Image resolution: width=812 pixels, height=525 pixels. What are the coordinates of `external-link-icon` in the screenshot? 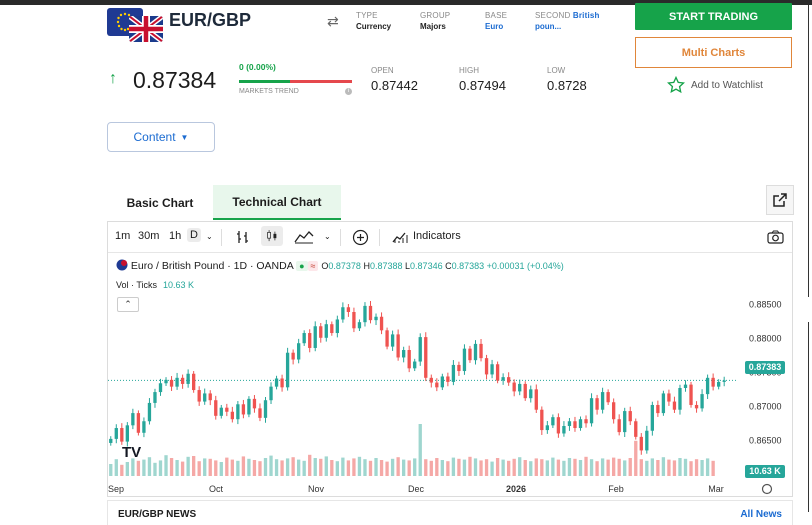 It's located at (780, 200).